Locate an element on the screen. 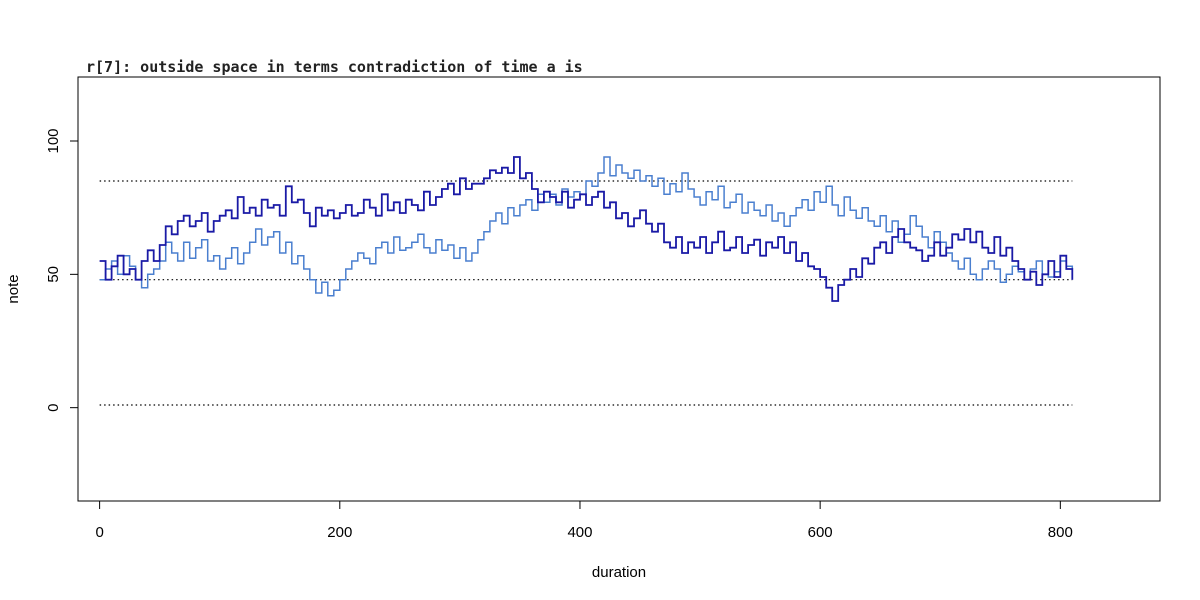  x-axis-label: duration is located at coordinates (619, 572).